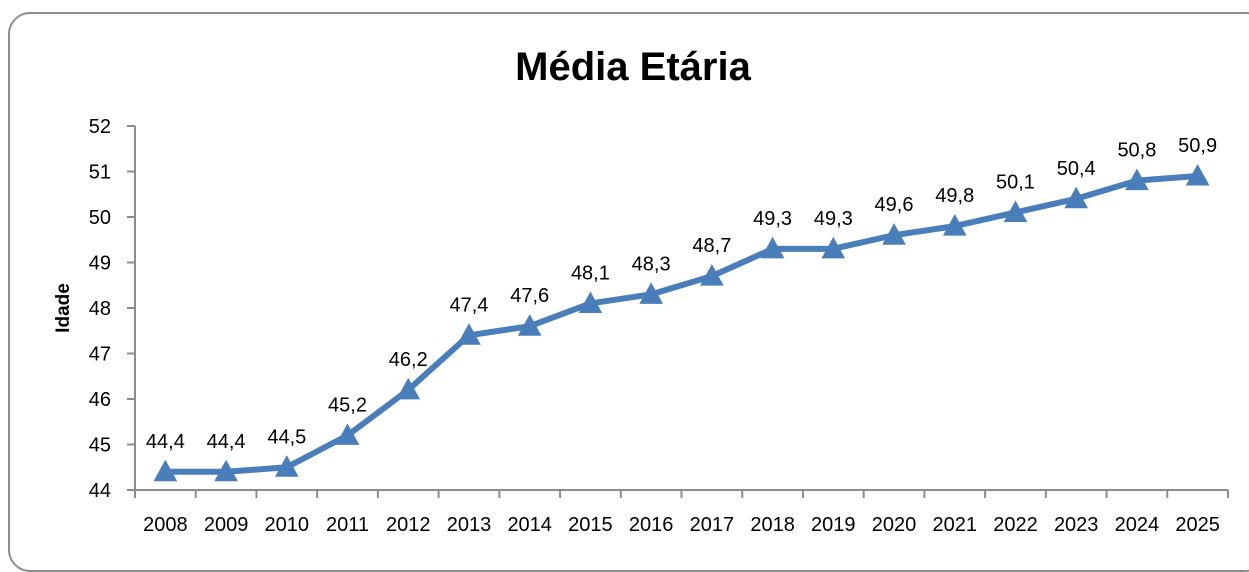 The width and height of the screenshot is (1249, 572). I want to click on x-tick-label: 2009, so click(226, 525).